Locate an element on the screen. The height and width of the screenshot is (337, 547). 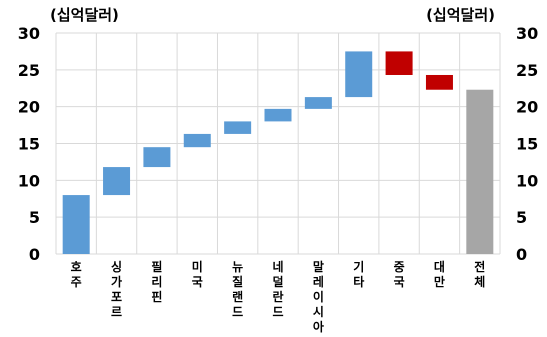
y-tick-label-right: 5 is located at coordinates (521, 217).